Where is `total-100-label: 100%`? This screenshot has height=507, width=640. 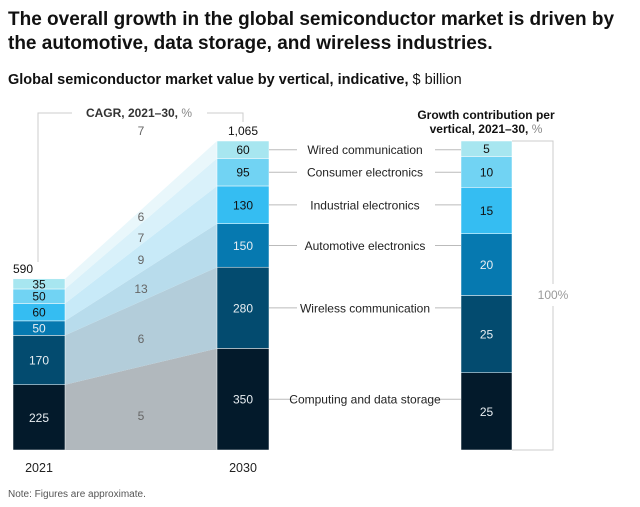
total-100-label: 100% is located at coordinates (553, 295).